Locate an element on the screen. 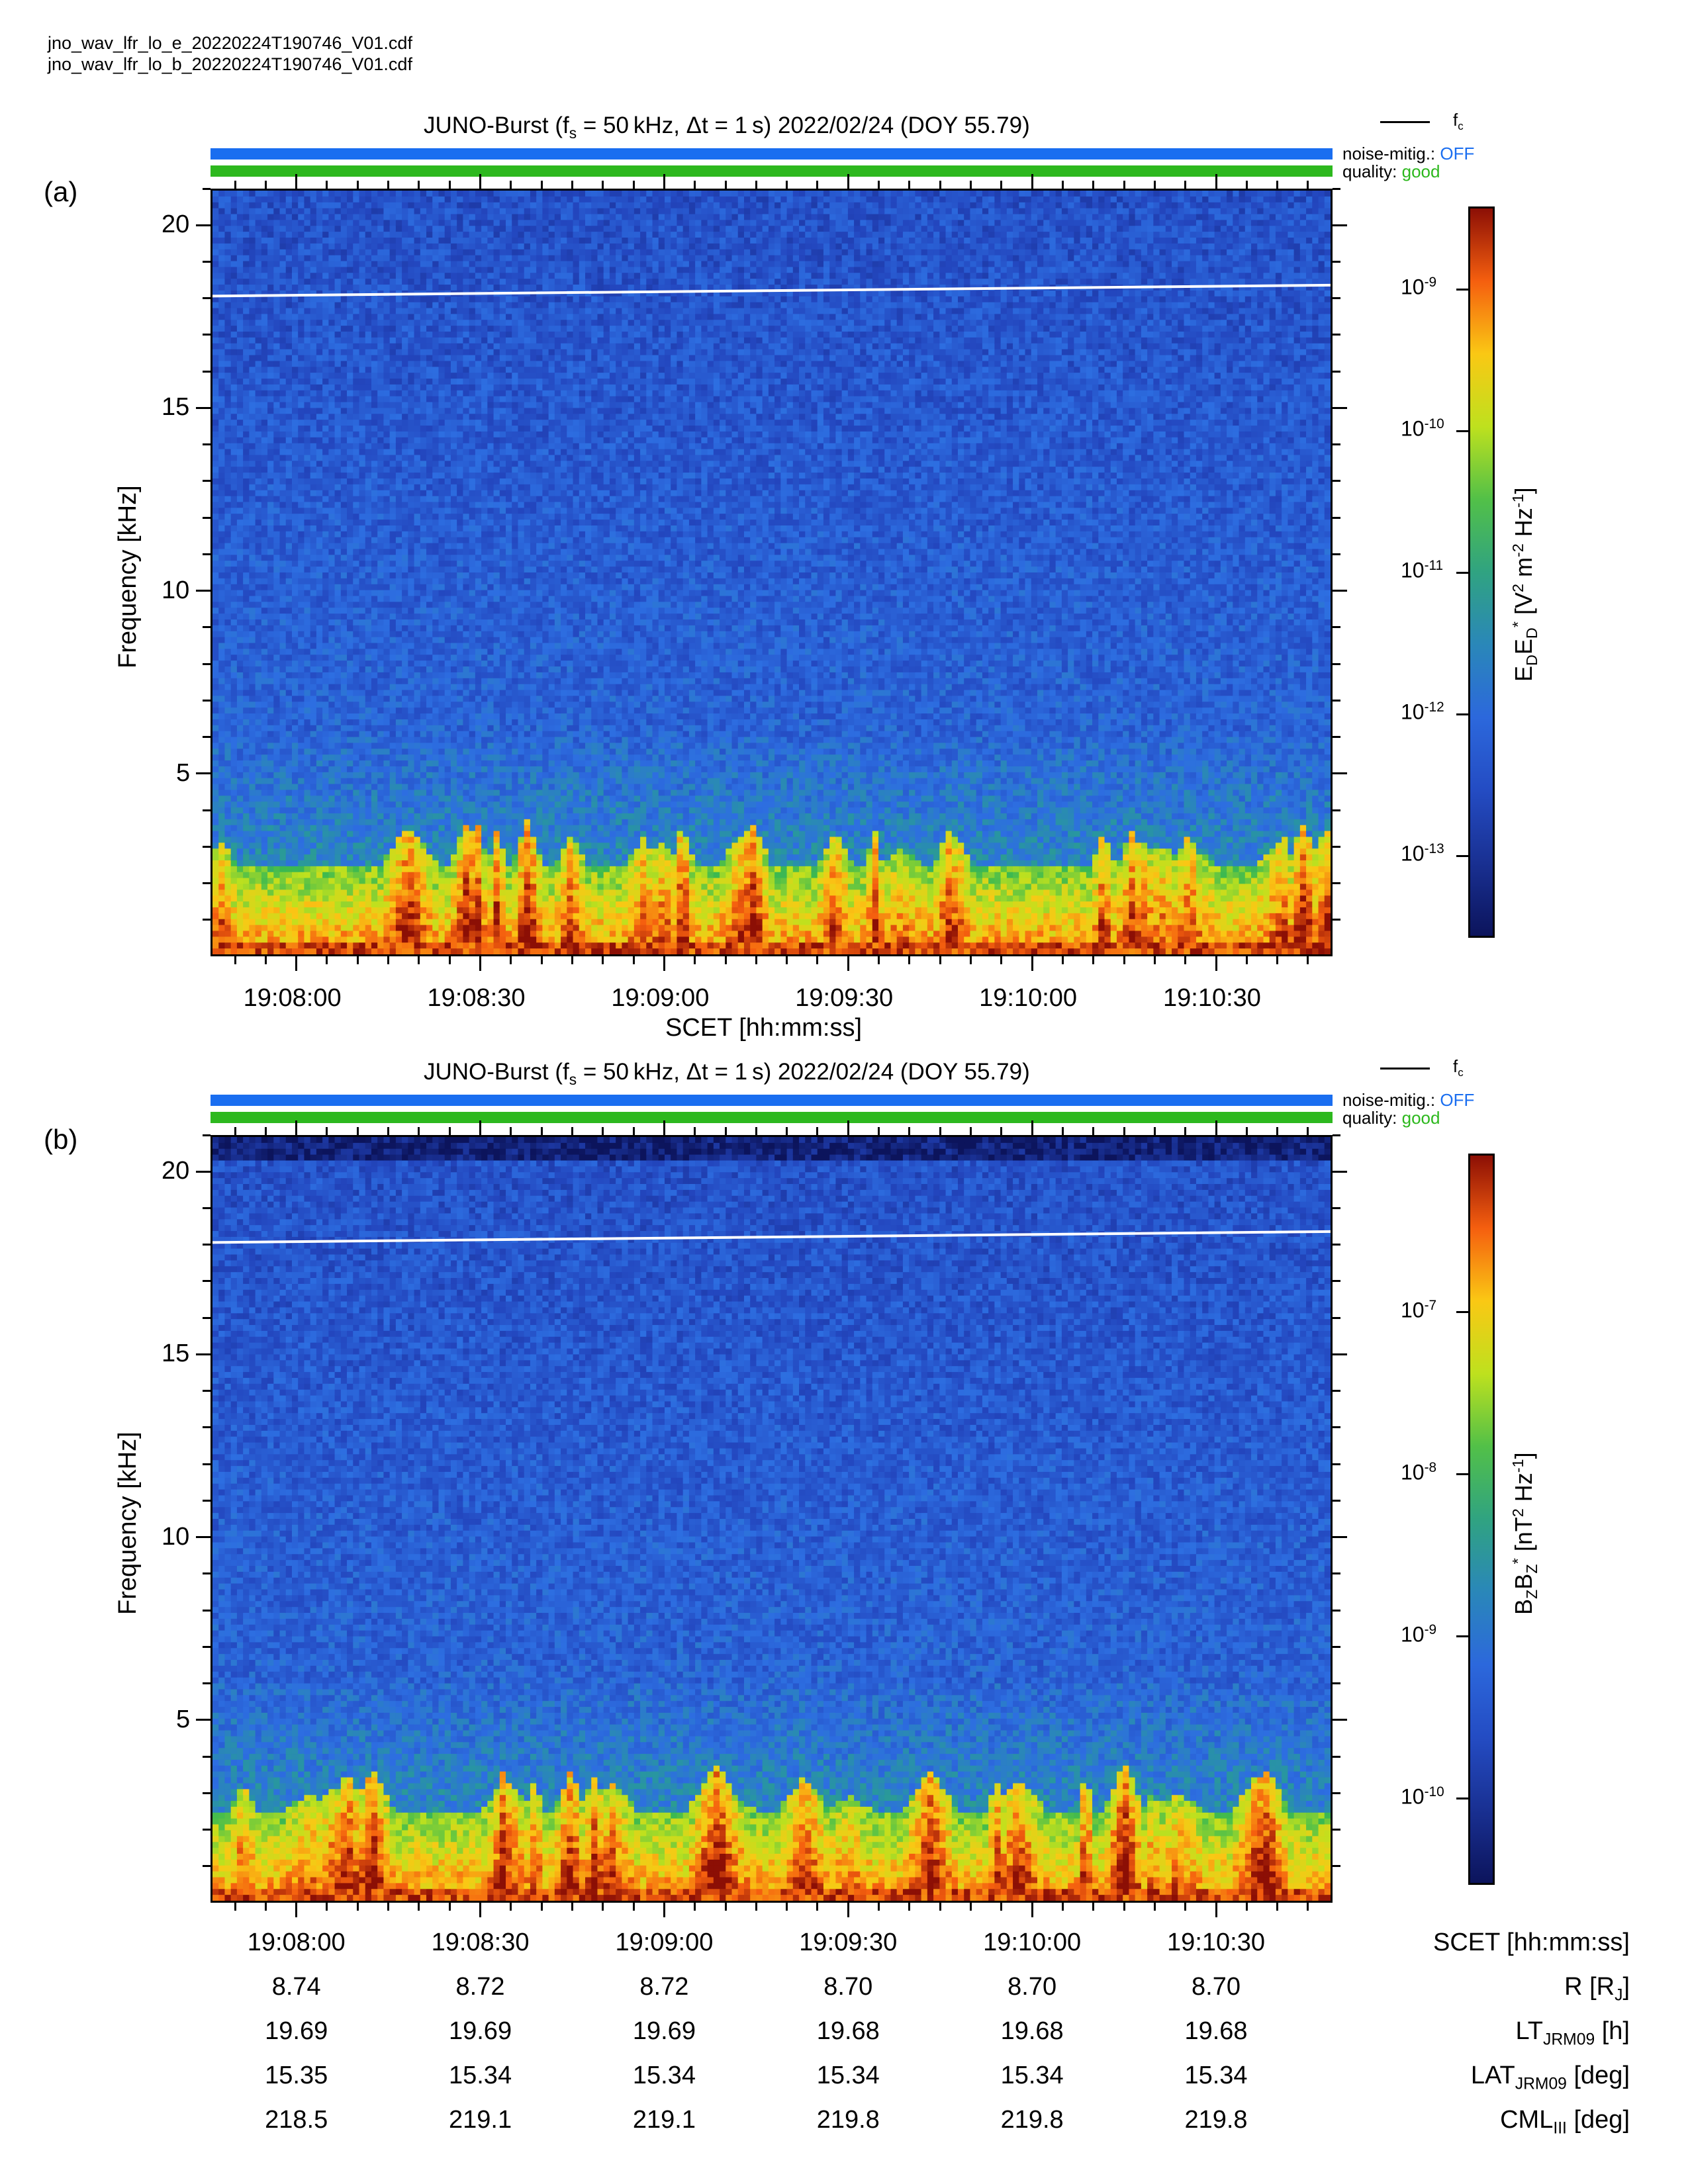 Image resolution: width=1688 pixels, height=2184 pixels. ephemeris-value: 8.70 is located at coordinates (848, 1987).